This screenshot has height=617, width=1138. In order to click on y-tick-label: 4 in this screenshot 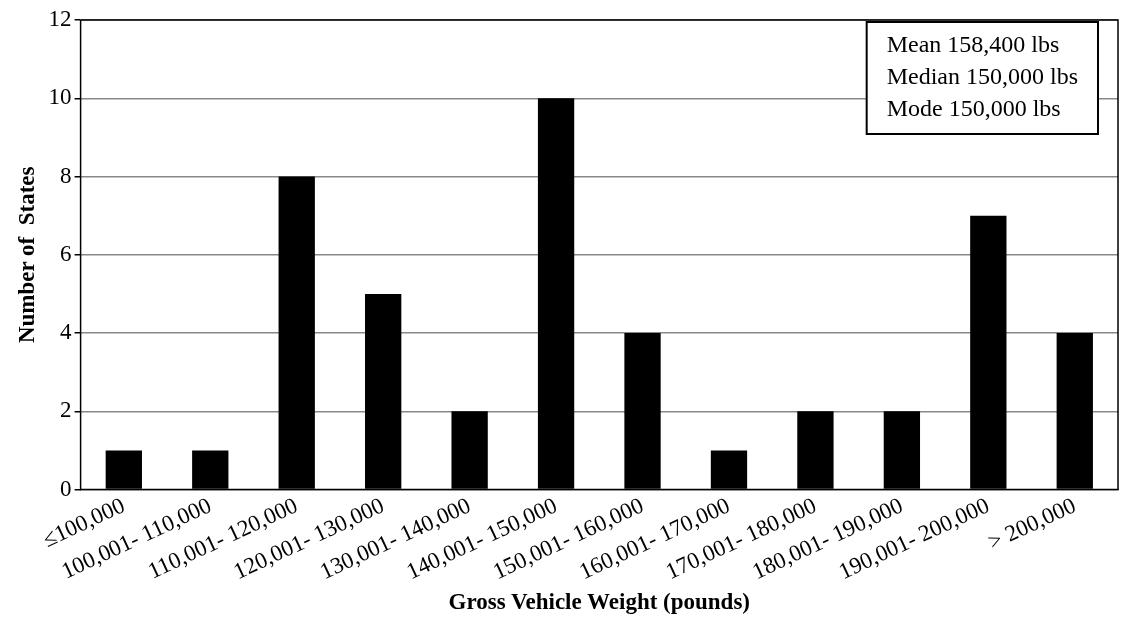, I will do `click(66, 332)`.